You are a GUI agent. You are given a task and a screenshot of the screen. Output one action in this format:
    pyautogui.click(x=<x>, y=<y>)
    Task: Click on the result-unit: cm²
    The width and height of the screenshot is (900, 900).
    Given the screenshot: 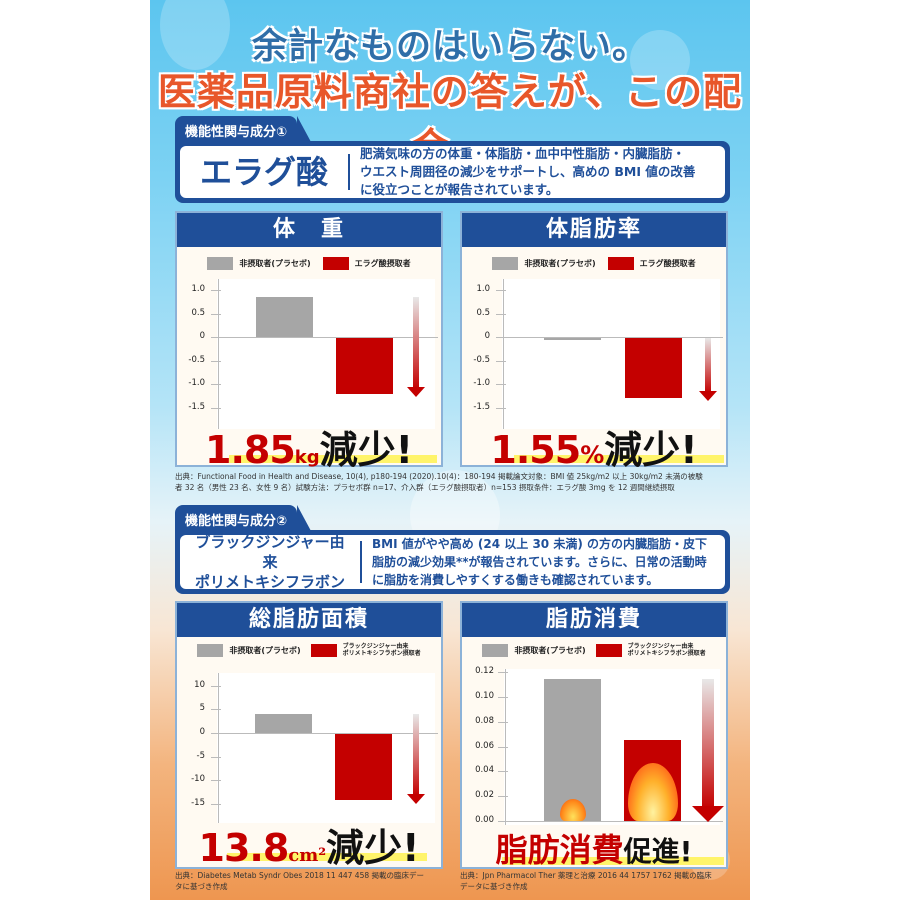 What is the action you would take?
    pyautogui.click(x=307, y=855)
    